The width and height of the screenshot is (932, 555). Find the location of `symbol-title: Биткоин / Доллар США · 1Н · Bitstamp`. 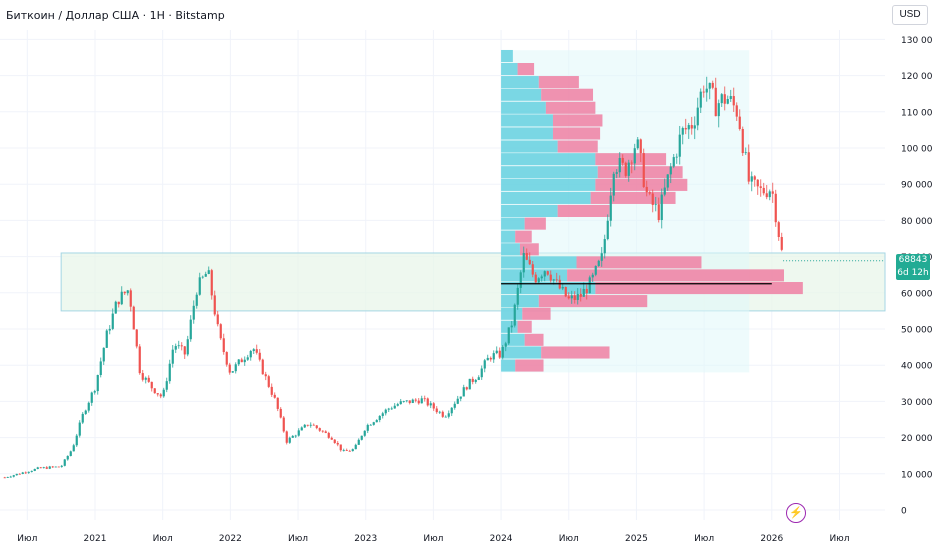

symbol-title: Биткоин / Доллар США · 1Н · Bitstamp is located at coordinates (115, 15).